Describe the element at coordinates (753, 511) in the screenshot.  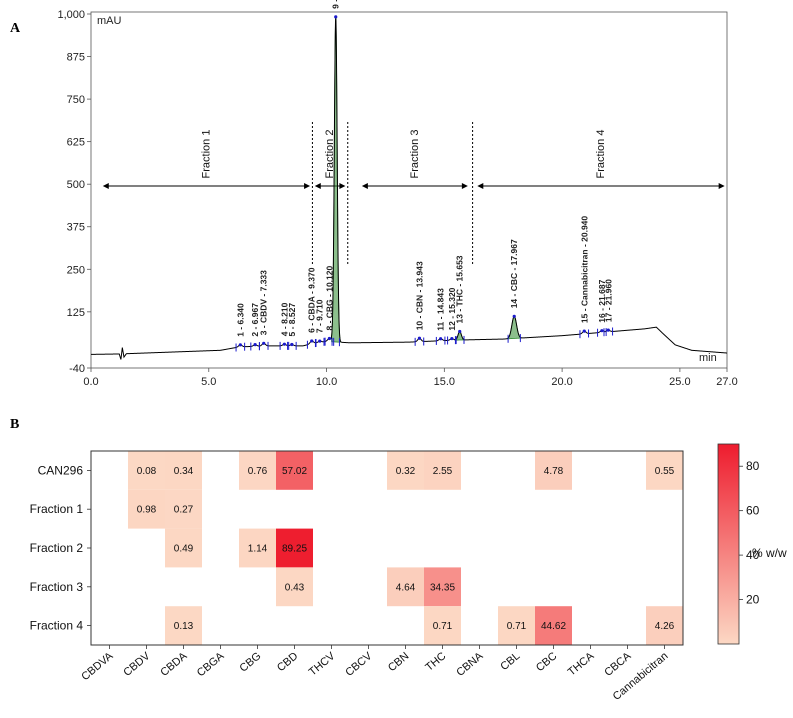
I see `colorbar-tick-label: 60` at that location.